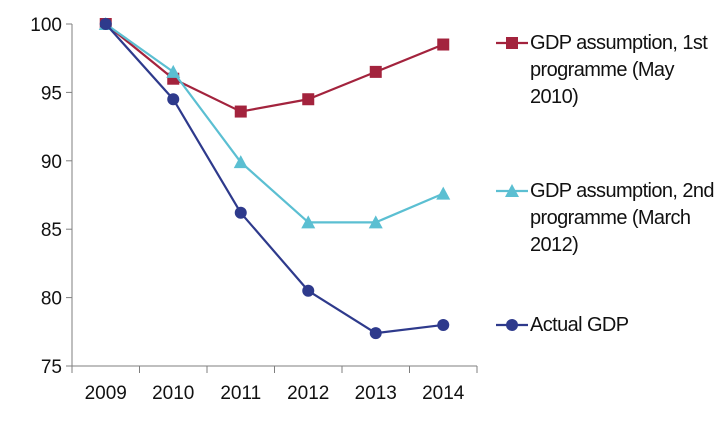 Image resolution: width=726 pixels, height=422 pixels. I want to click on x-tick-label: 2009, so click(106, 393).